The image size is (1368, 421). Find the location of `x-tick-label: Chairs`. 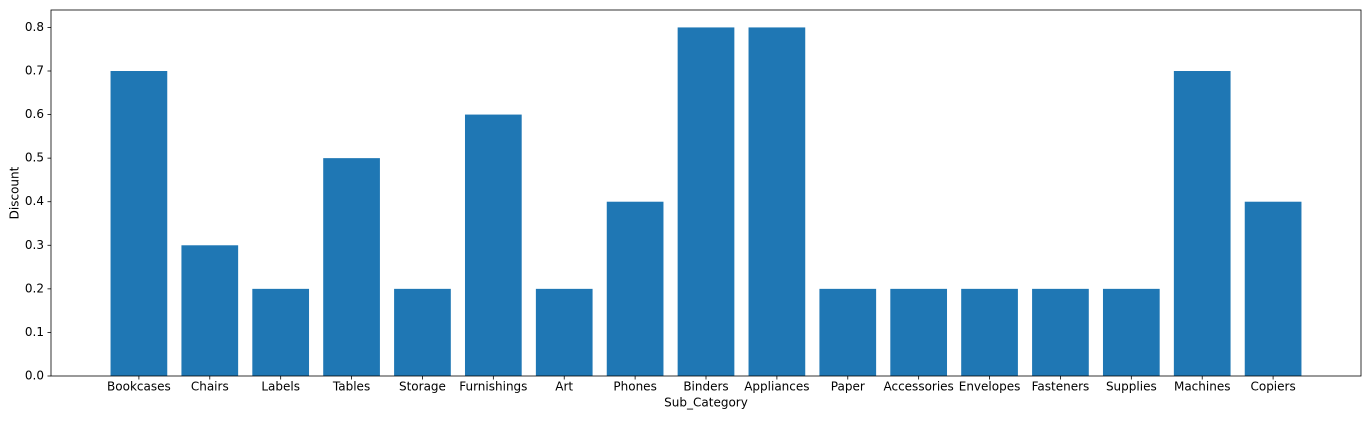

x-tick-label: Chairs is located at coordinates (210, 387).